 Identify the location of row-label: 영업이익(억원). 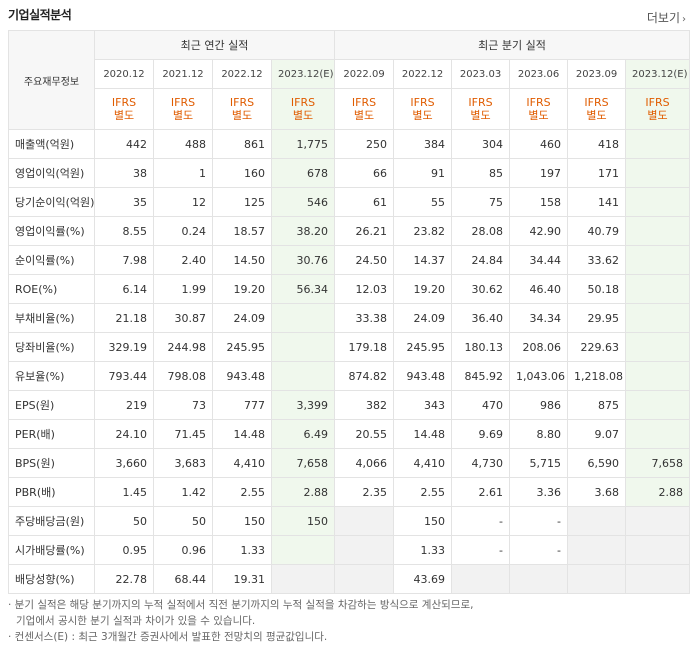
(51, 173).